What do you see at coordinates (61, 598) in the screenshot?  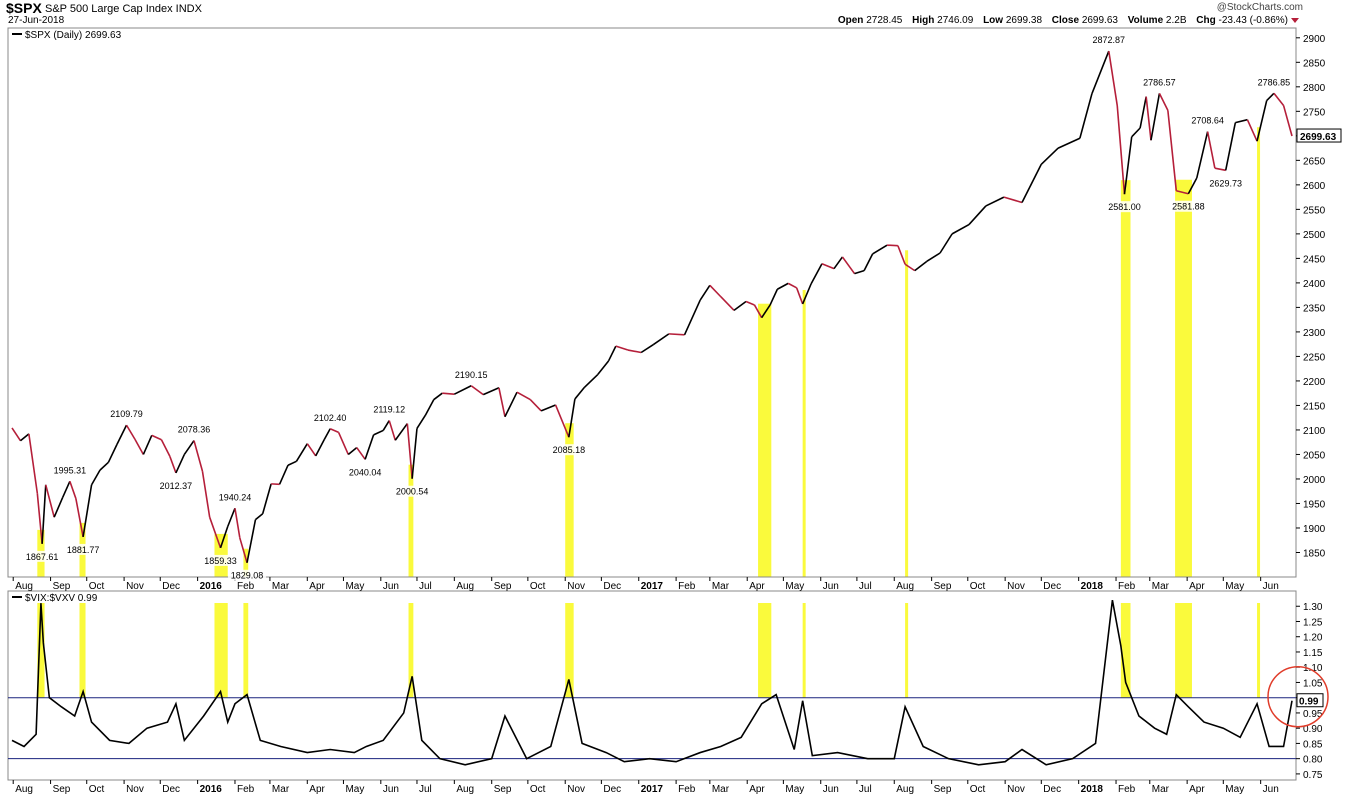 I see `panel-title: $VIX:$VXV 0.99` at bounding box center [61, 598].